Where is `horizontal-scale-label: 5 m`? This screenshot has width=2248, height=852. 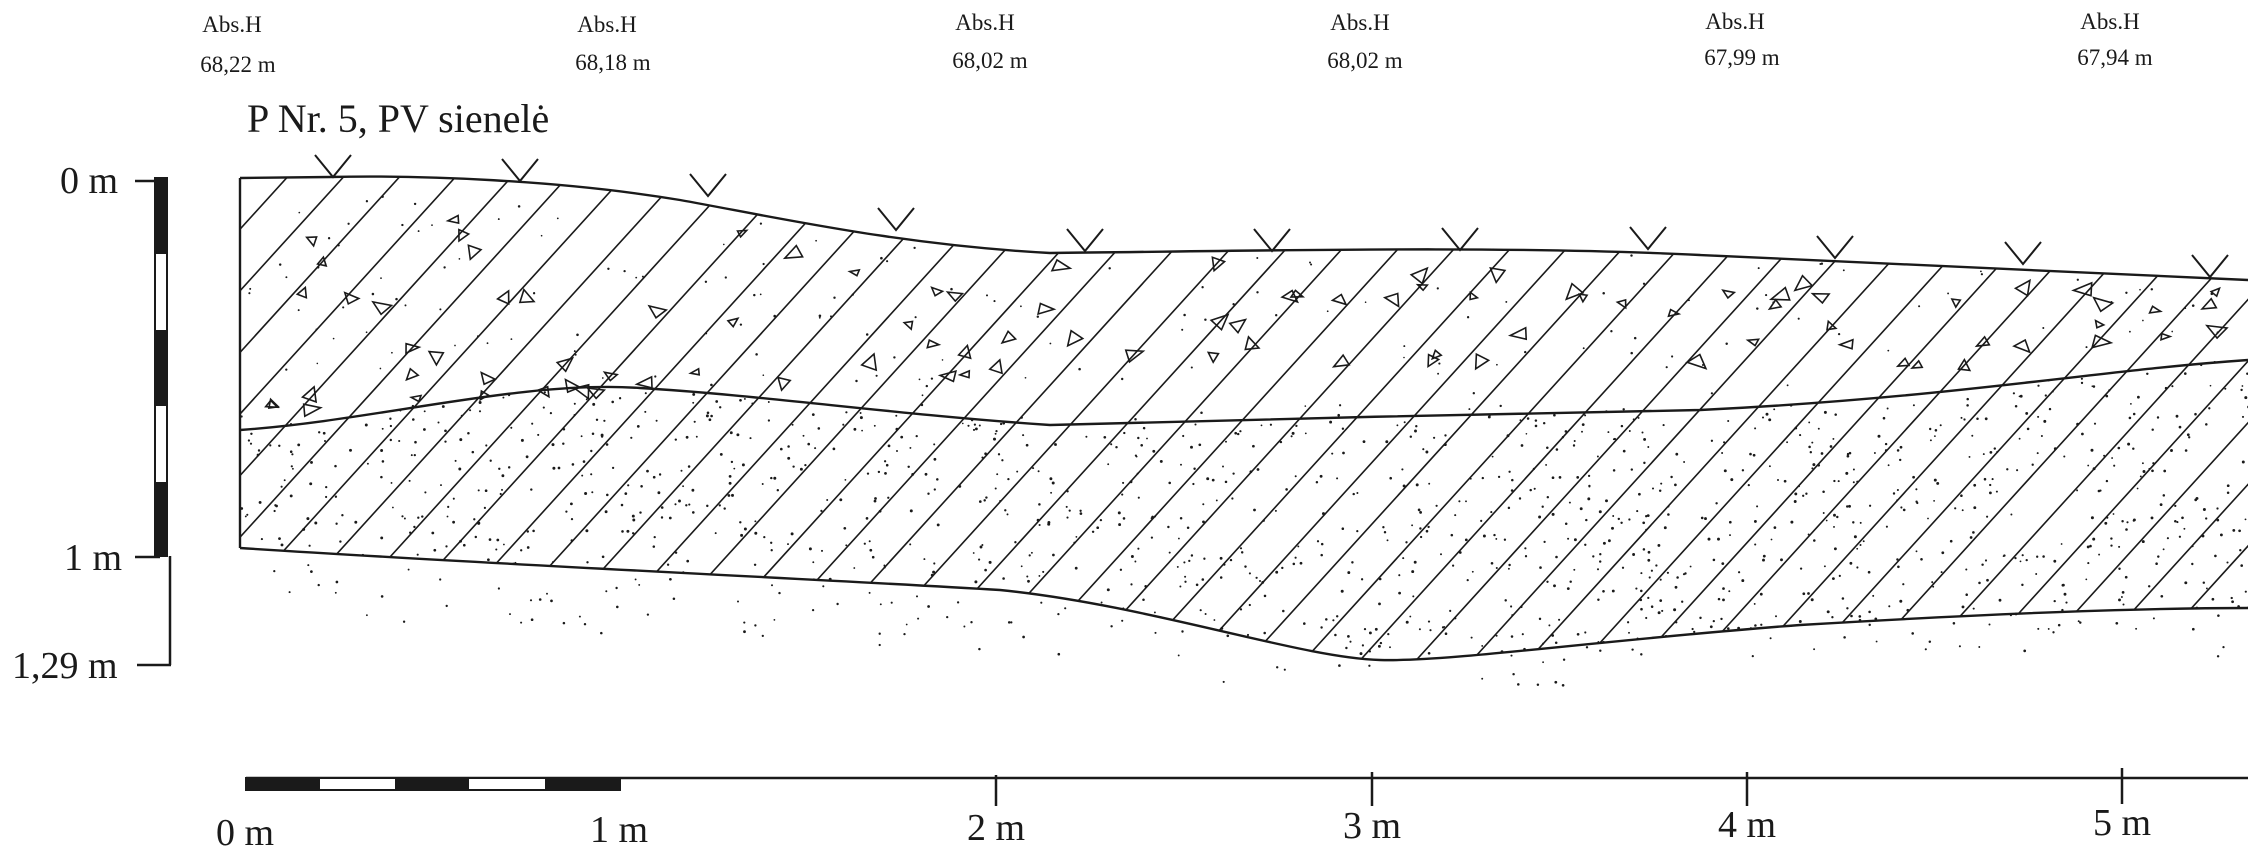
horizontal-scale-label: 5 m is located at coordinates (2122, 823).